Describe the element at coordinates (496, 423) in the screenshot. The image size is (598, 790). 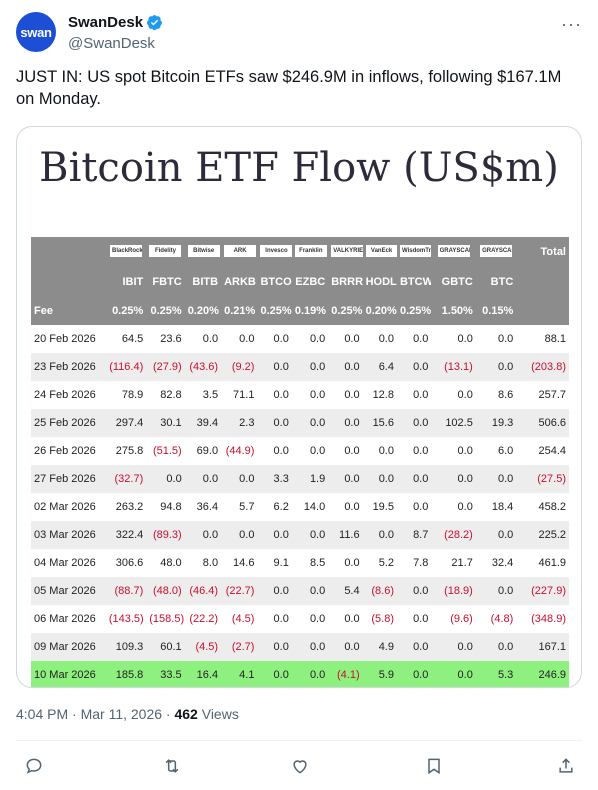
I see `flow-cell: 19.3` at that location.